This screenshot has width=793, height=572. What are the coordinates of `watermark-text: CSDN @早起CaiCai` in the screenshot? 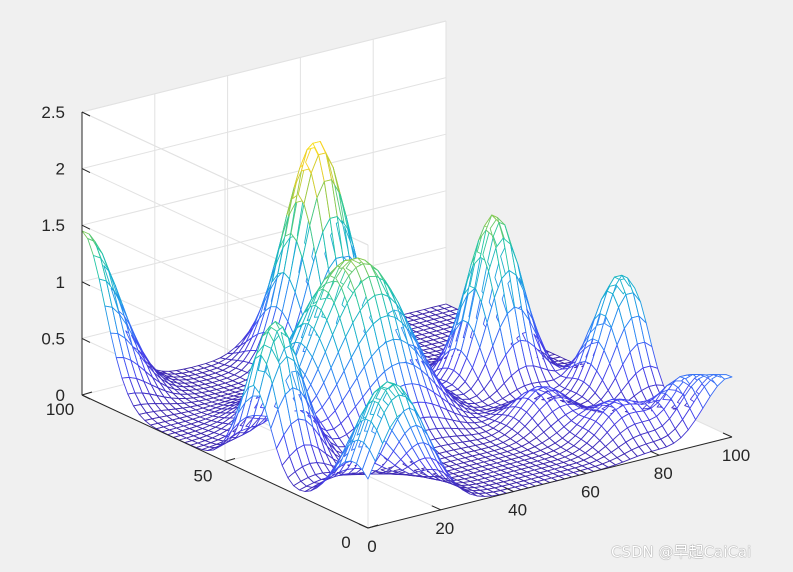 It's located at (681, 552).